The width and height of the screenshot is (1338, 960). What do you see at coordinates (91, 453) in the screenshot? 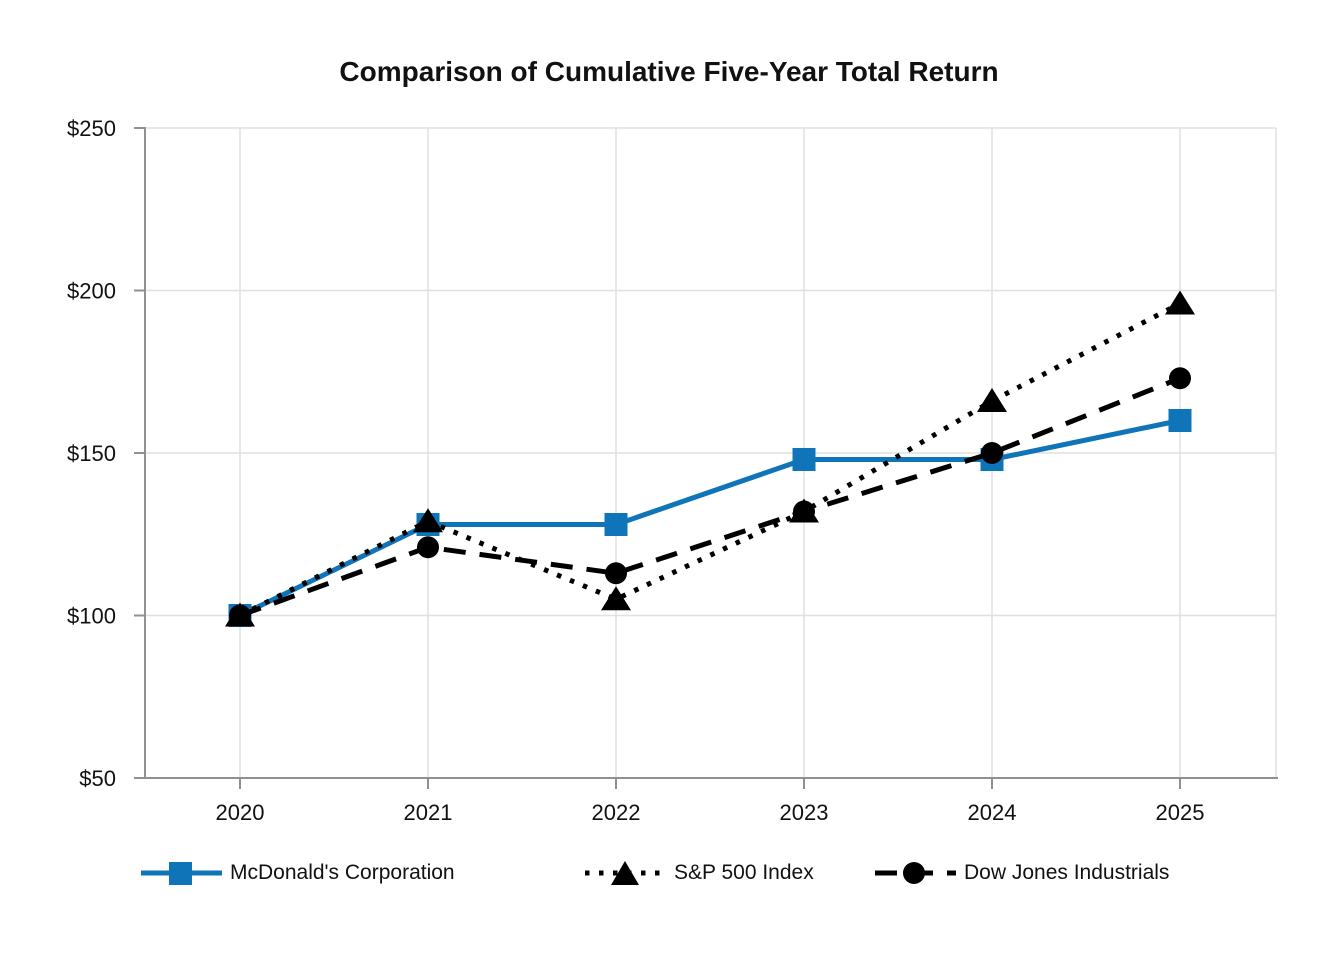
I see `y-tick-label: $150` at bounding box center [91, 453].